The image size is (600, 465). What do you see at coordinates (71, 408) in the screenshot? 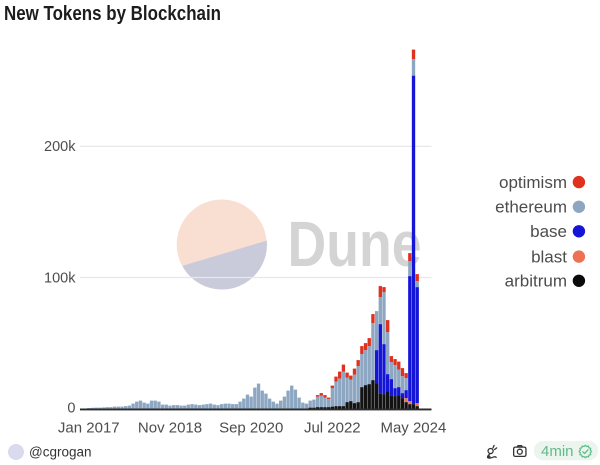
I see `svg-text: 0` at bounding box center [71, 408].